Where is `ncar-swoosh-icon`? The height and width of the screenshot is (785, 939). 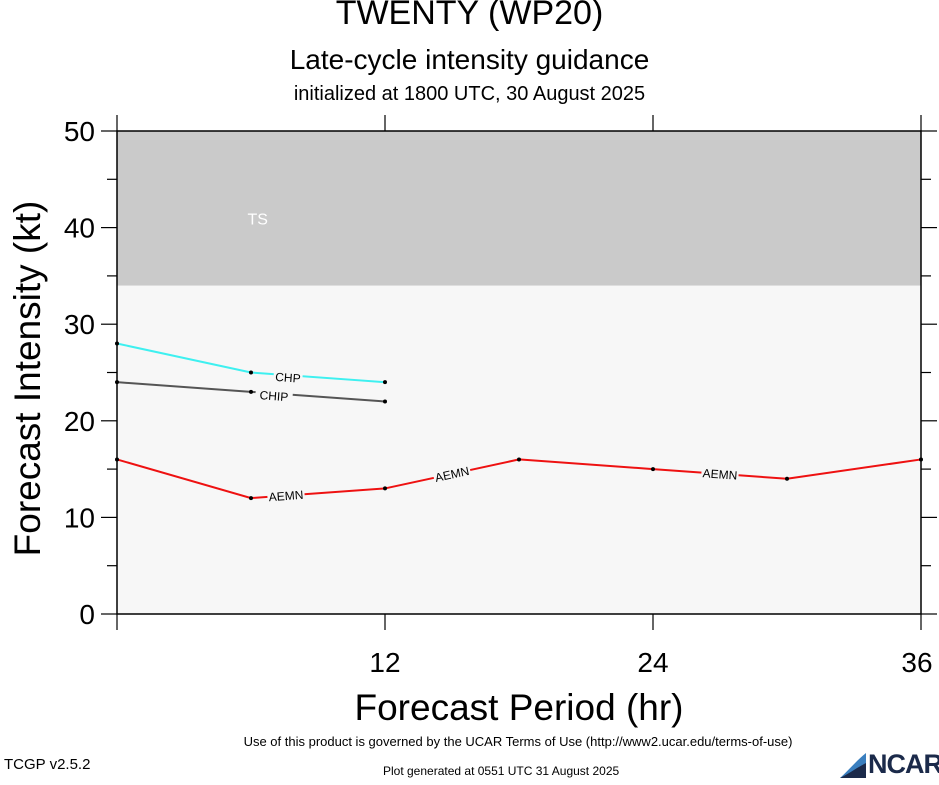
ncar-swoosh-icon is located at coordinates (853, 765).